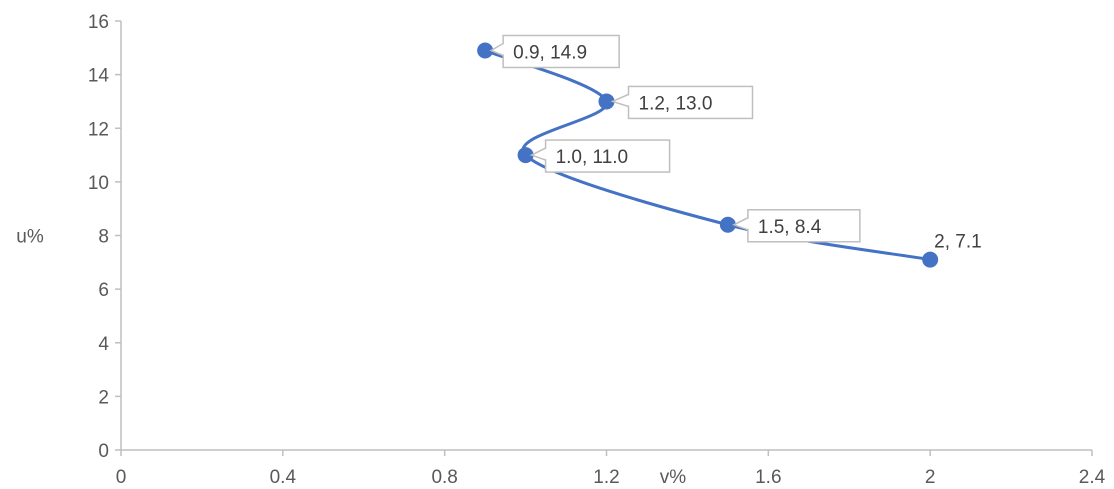 Image resolution: width=1114 pixels, height=489 pixels. What do you see at coordinates (930, 477) in the screenshot?
I see `x-tick-label: 2` at bounding box center [930, 477].